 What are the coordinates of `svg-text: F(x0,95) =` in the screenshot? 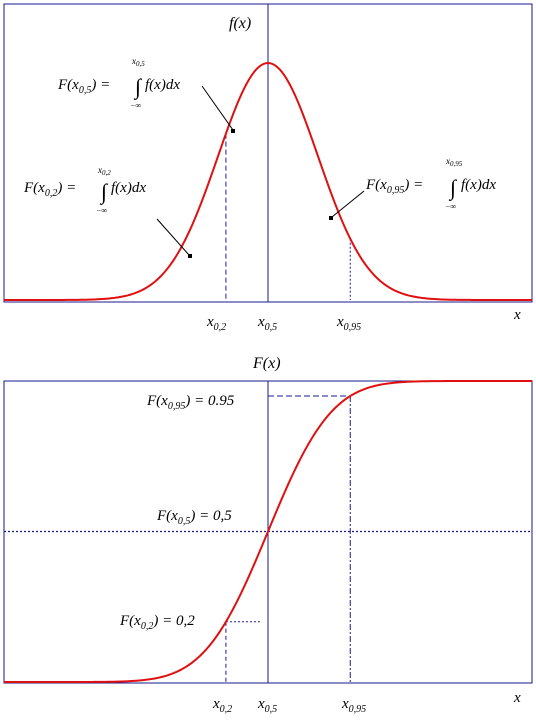 It's located at (394, 186).